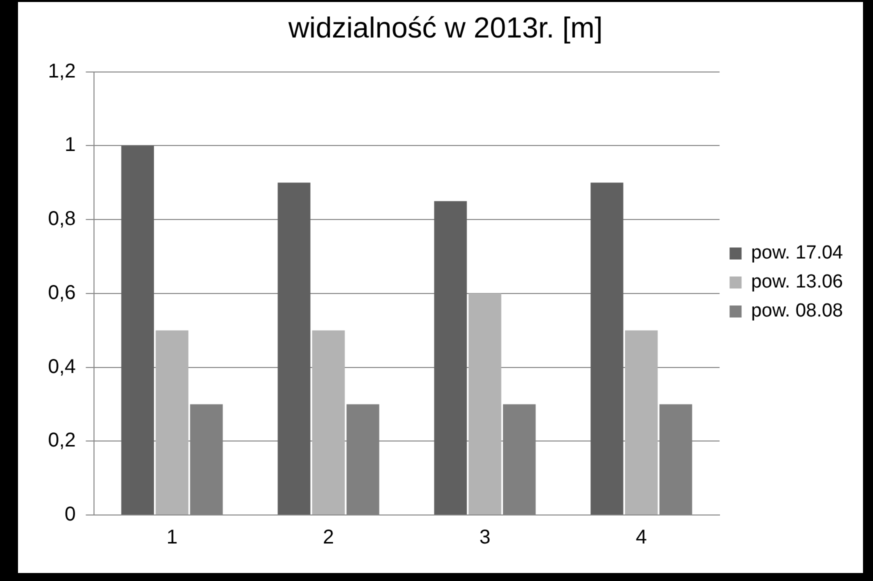 This screenshot has width=873, height=581. I want to click on legend-label: pow. 08.08, so click(797, 311).